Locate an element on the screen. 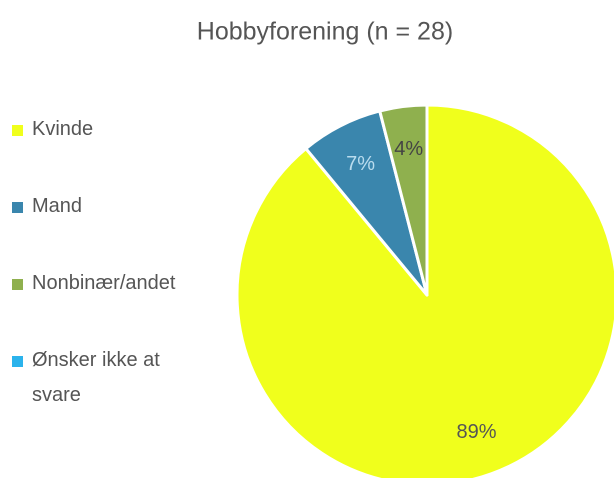  legend-item: Ønsker ikke at svare is located at coordinates (112, 381).